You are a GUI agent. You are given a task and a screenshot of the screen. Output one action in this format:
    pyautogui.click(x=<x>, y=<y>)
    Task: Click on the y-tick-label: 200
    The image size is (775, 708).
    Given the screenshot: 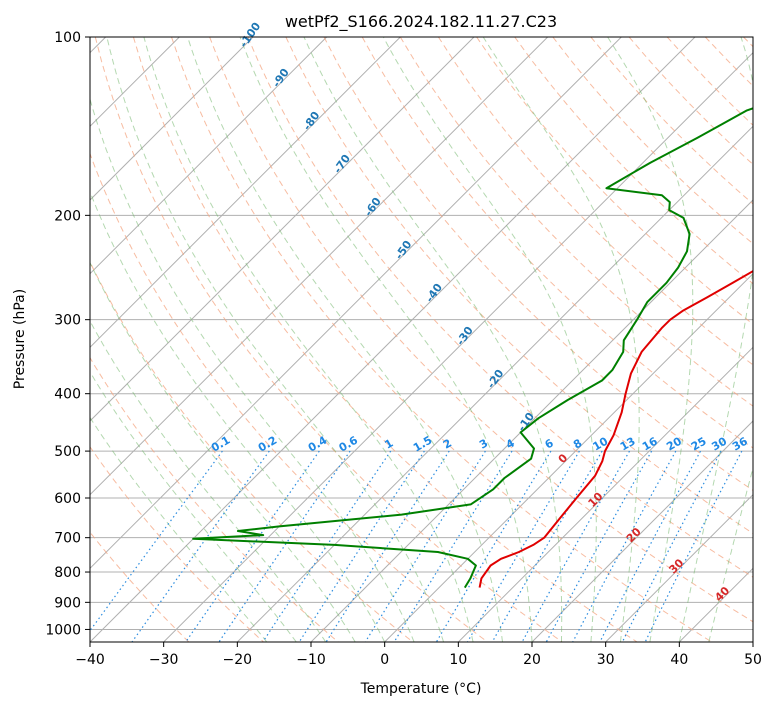 What is the action you would take?
    pyautogui.click(x=67, y=216)
    